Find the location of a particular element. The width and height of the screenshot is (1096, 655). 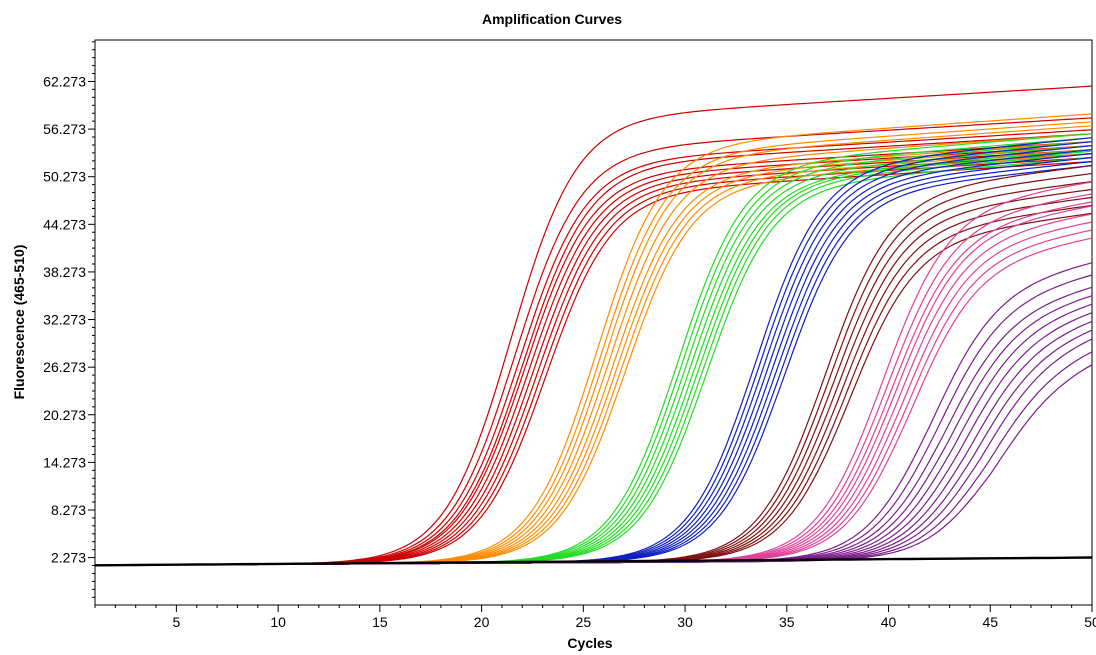

y-tick-label: 2.273 is located at coordinates (68, 558).